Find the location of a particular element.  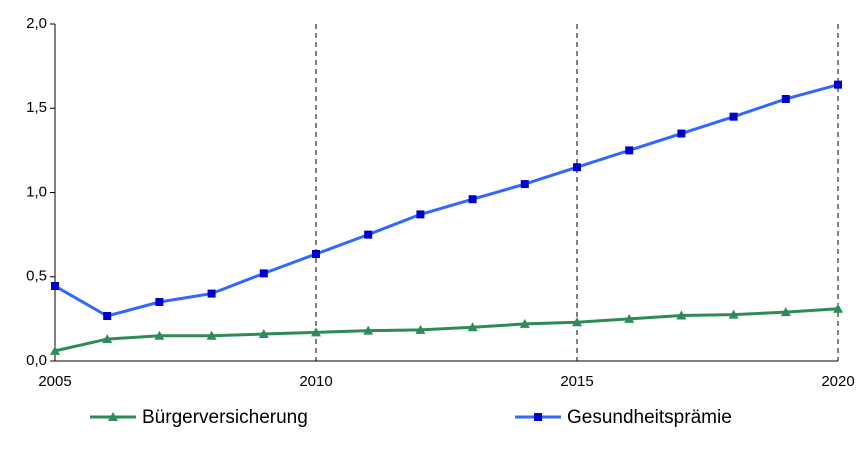

legend-label: Bürgerversicherung is located at coordinates (225, 417).